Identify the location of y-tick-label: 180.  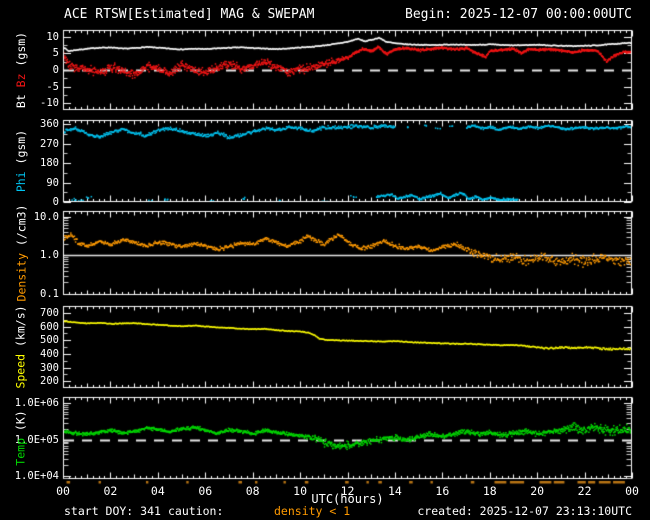
(49, 163).